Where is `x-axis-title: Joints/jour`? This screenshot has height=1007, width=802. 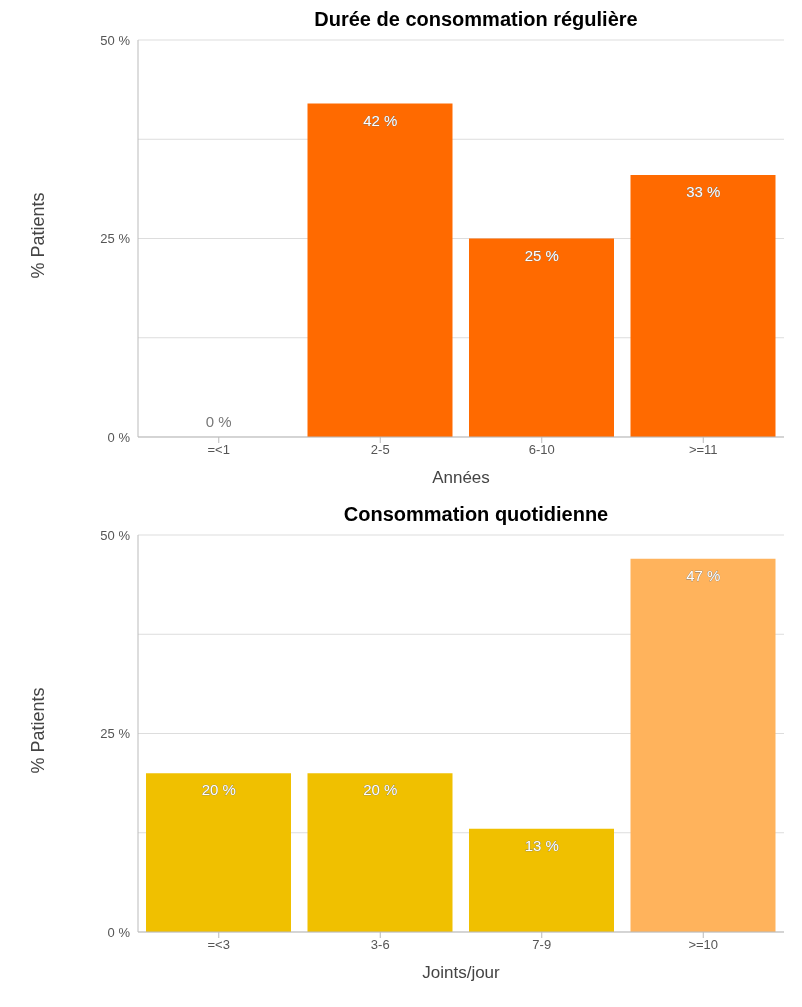
x-axis-title: Joints/jour is located at coordinates (461, 972).